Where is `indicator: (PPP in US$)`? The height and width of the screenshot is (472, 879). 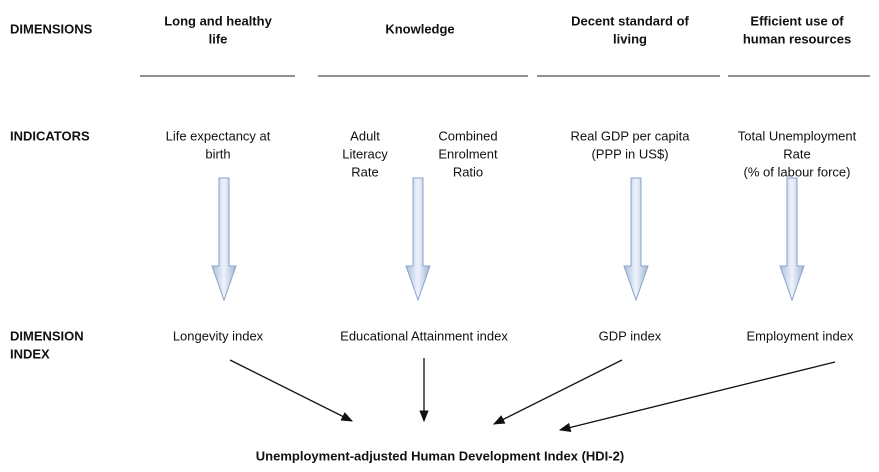
indicator: (PPP in US$) is located at coordinates (629, 153).